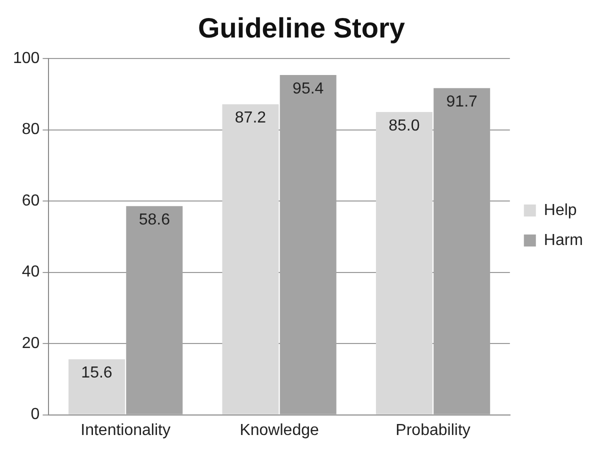  I want to click on data-label: 15.6, so click(96, 373).